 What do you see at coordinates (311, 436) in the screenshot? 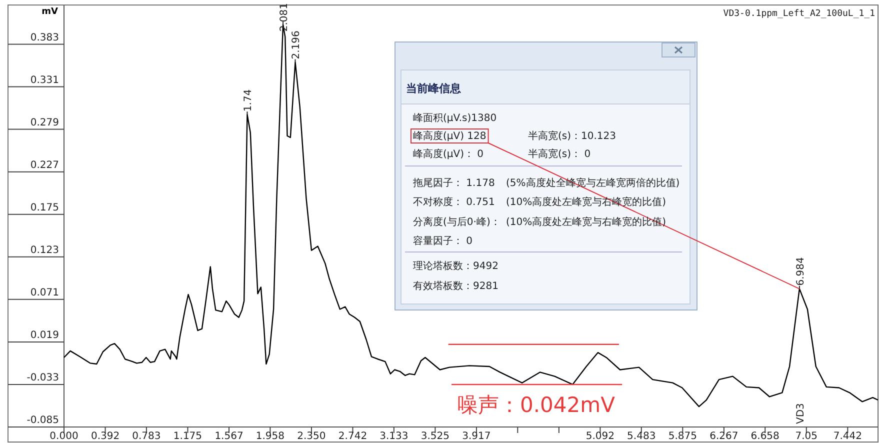
I see `x-tick-label: 2.350` at bounding box center [311, 436].